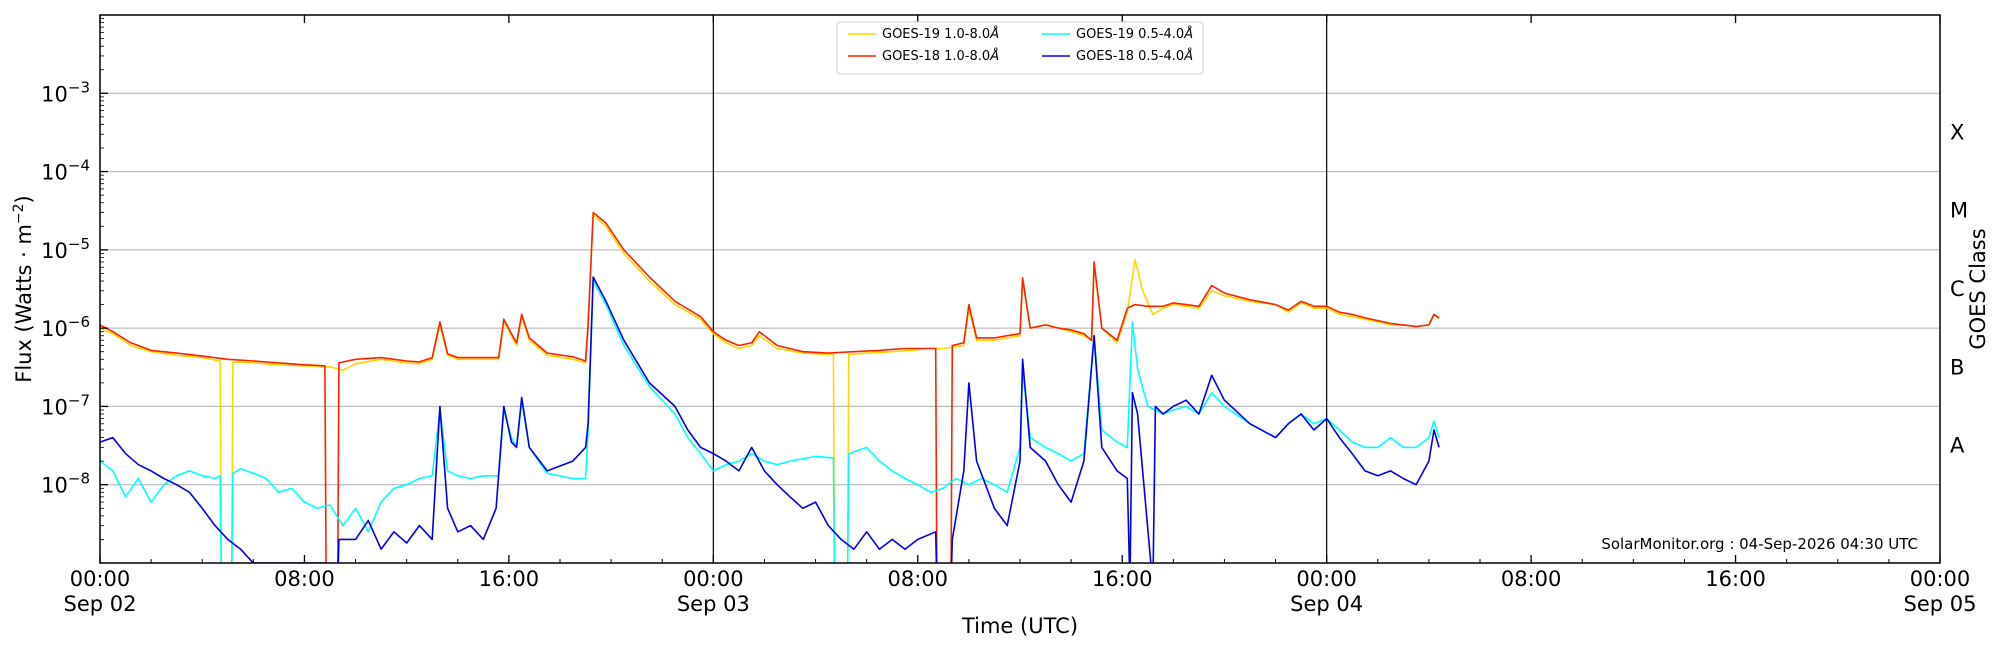 This screenshot has height=650, width=2000. What do you see at coordinates (65, 327) in the screenshot?
I see `y-tick-label: 10⁻⁶` at bounding box center [65, 327].